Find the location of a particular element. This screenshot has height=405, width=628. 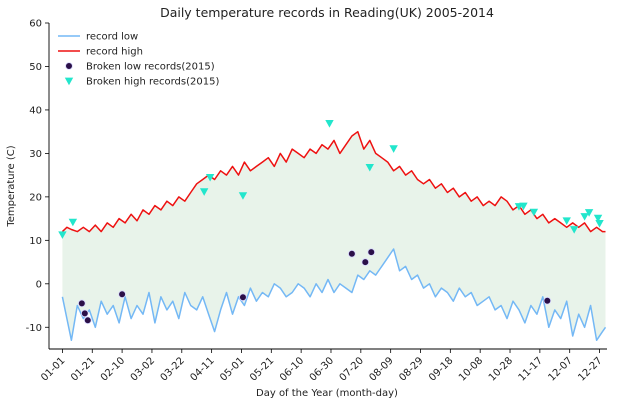

legend-broken-low-swatch is located at coordinates (69, 66).